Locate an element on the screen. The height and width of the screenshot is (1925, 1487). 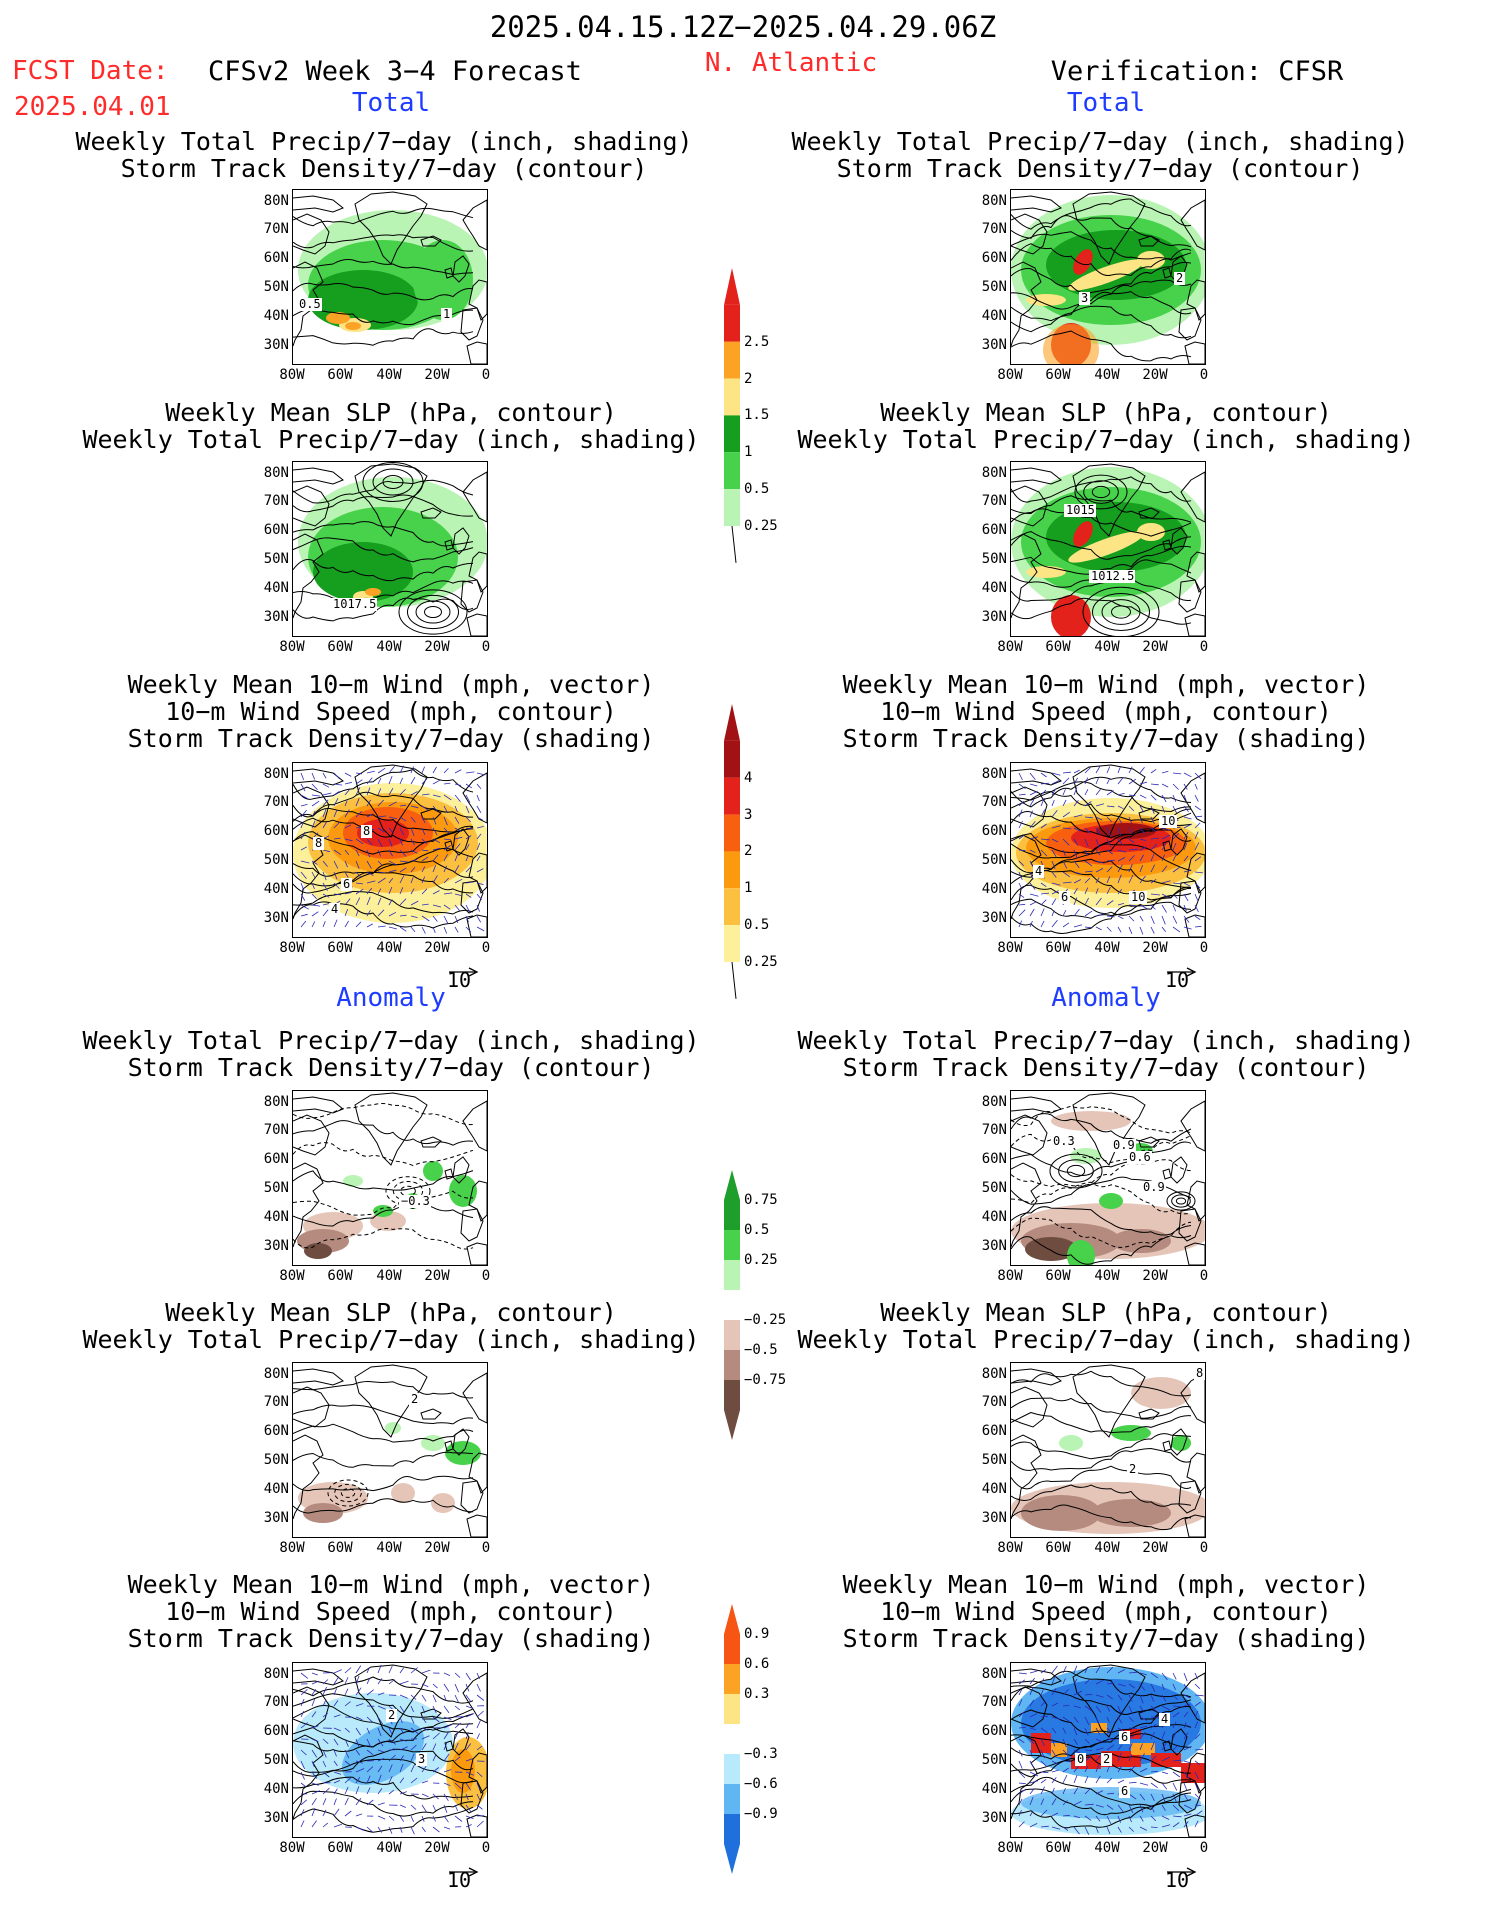
precip_total-label: 1 is located at coordinates (748, 452).